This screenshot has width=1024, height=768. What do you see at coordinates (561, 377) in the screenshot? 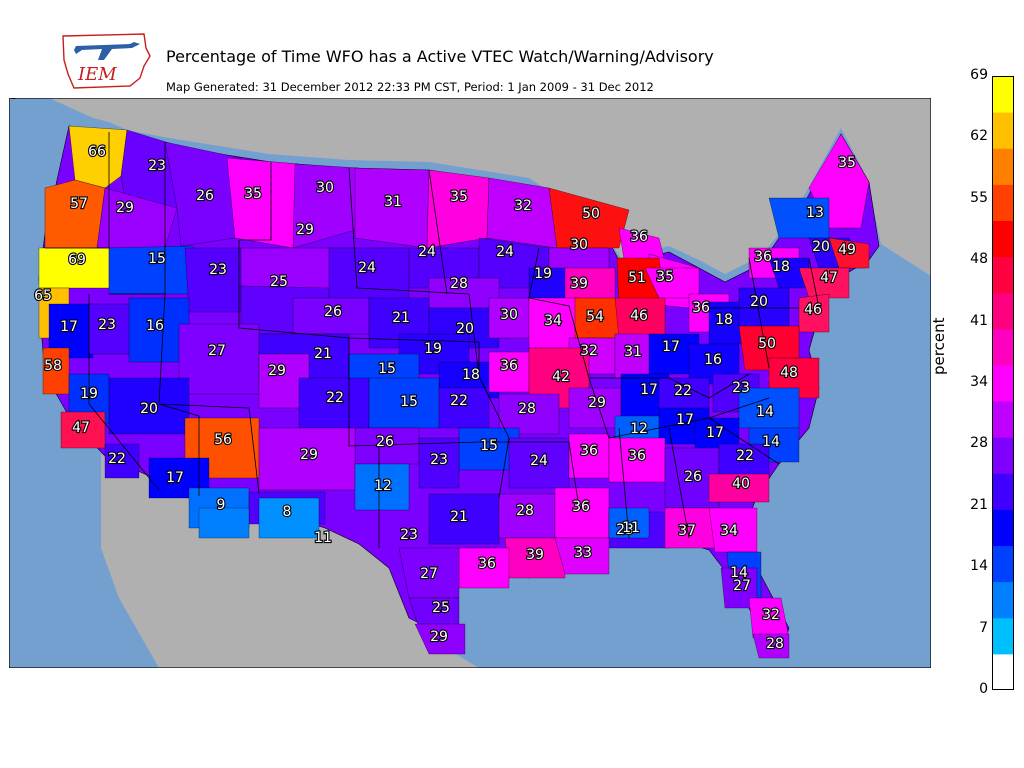
I see `wfo-value-label: 42` at bounding box center [561, 377].